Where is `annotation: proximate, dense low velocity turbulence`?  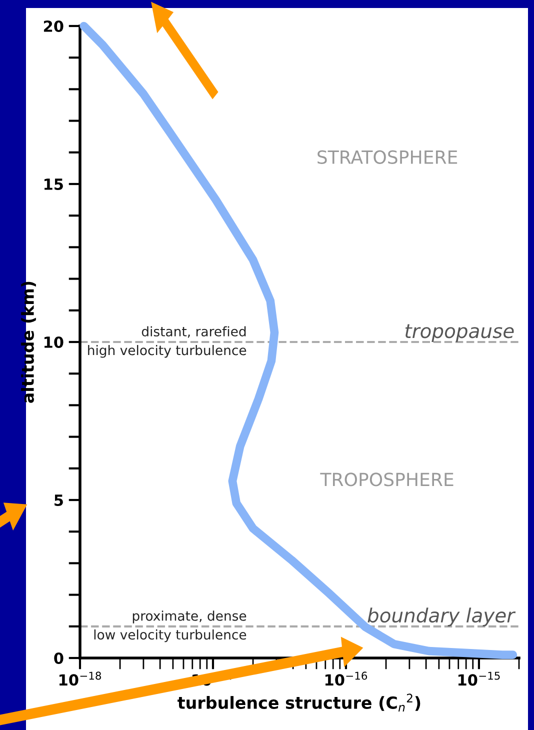
annotation: proximate, dense low velocity turbulence is located at coordinates (170, 626).